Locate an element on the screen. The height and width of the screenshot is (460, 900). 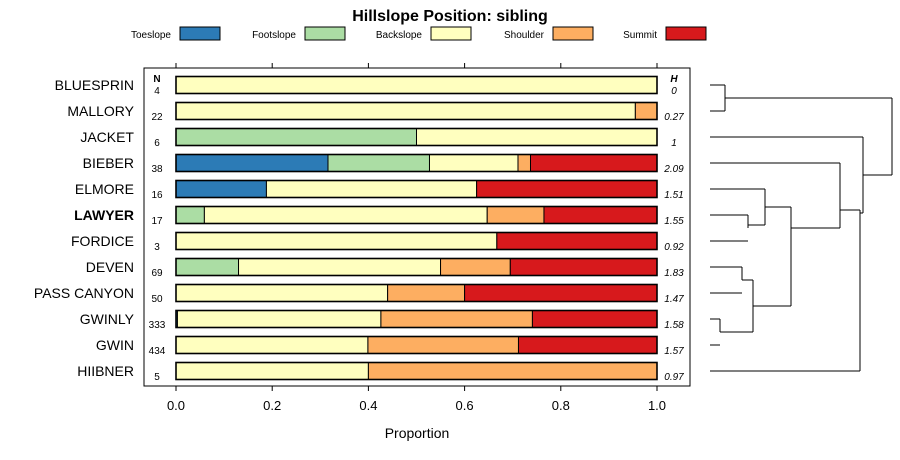
h-value-jacket: 1 is located at coordinates (674, 143).